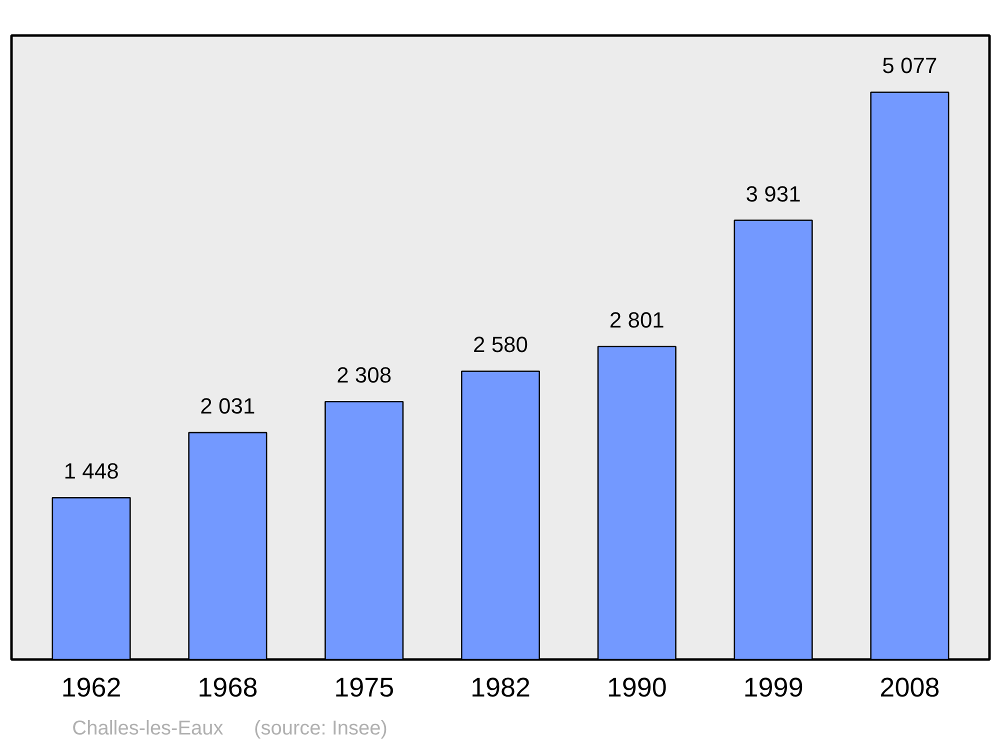 This screenshot has width=1000, height=747. What do you see at coordinates (91, 687) in the screenshot?
I see `x-tick-label: 1962` at bounding box center [91, 687].